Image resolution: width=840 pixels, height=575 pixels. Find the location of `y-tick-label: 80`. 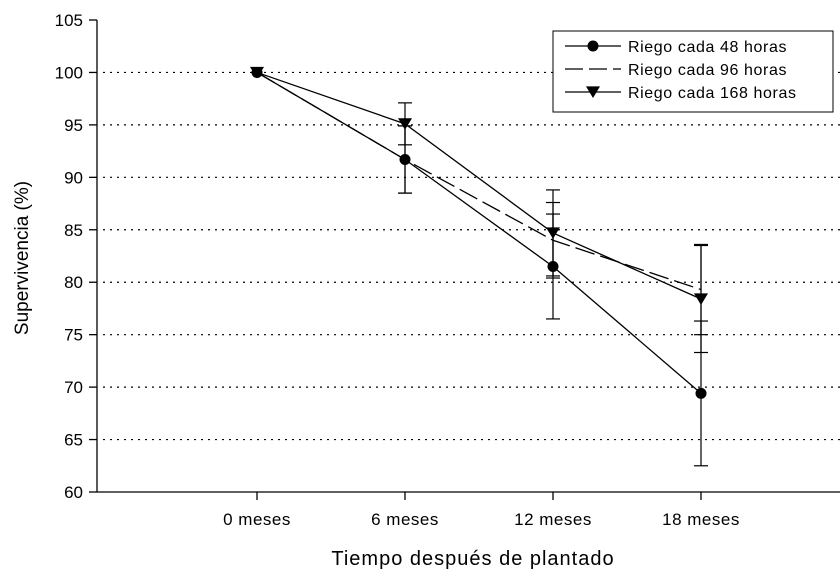

y-tick-label: 80 is located at coordinates (73, 282).